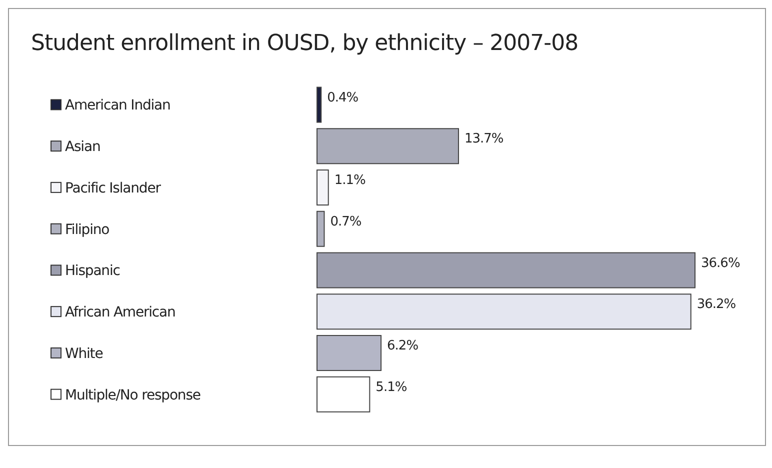 This screenshot has height=468, width=772. Describe the element at coordinates (92, 271) in the screenshot. I see `y-tick-label: Hispanic` at that location.